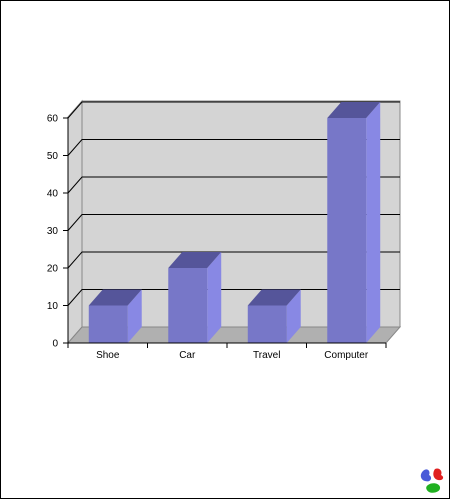 The width and height of the screenshot is (450, 501). I want to click on colorful-blob-logo-icon, so click(432, 480).